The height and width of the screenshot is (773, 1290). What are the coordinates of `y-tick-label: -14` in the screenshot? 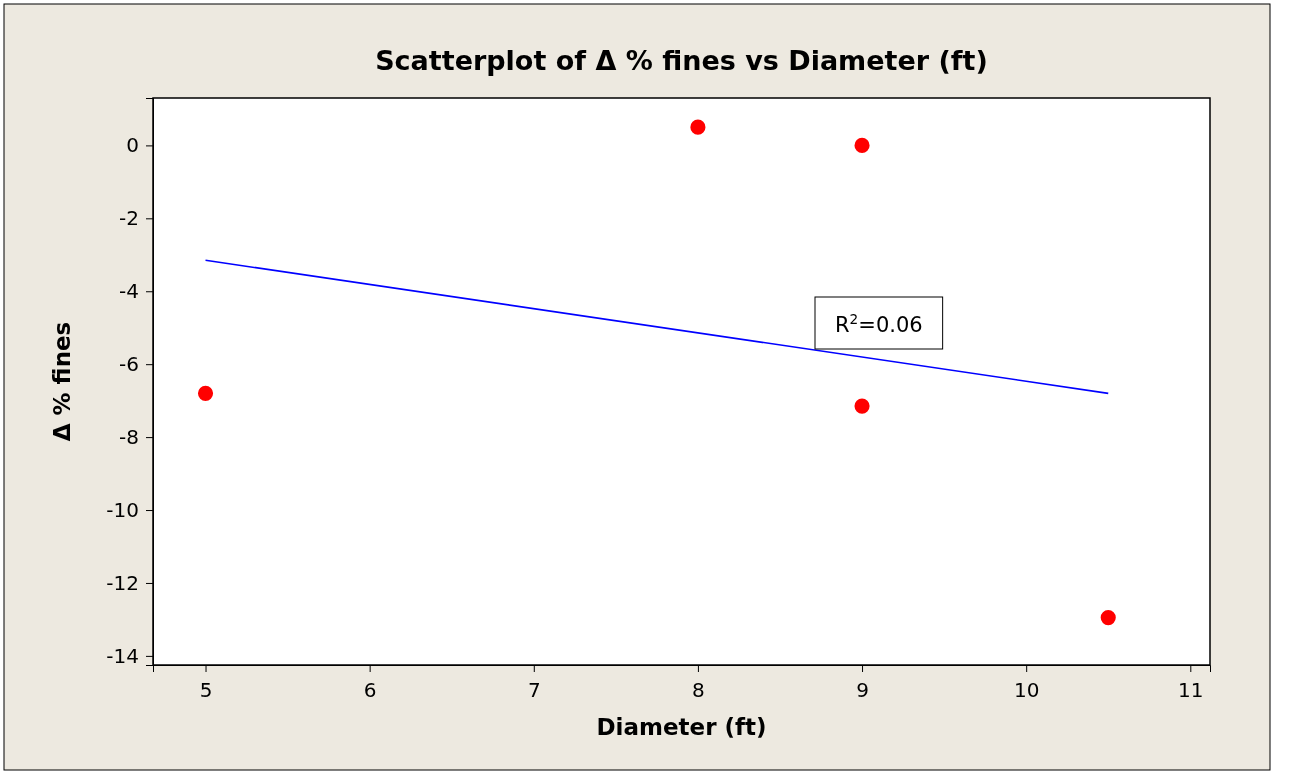 It's located at (122, 655).